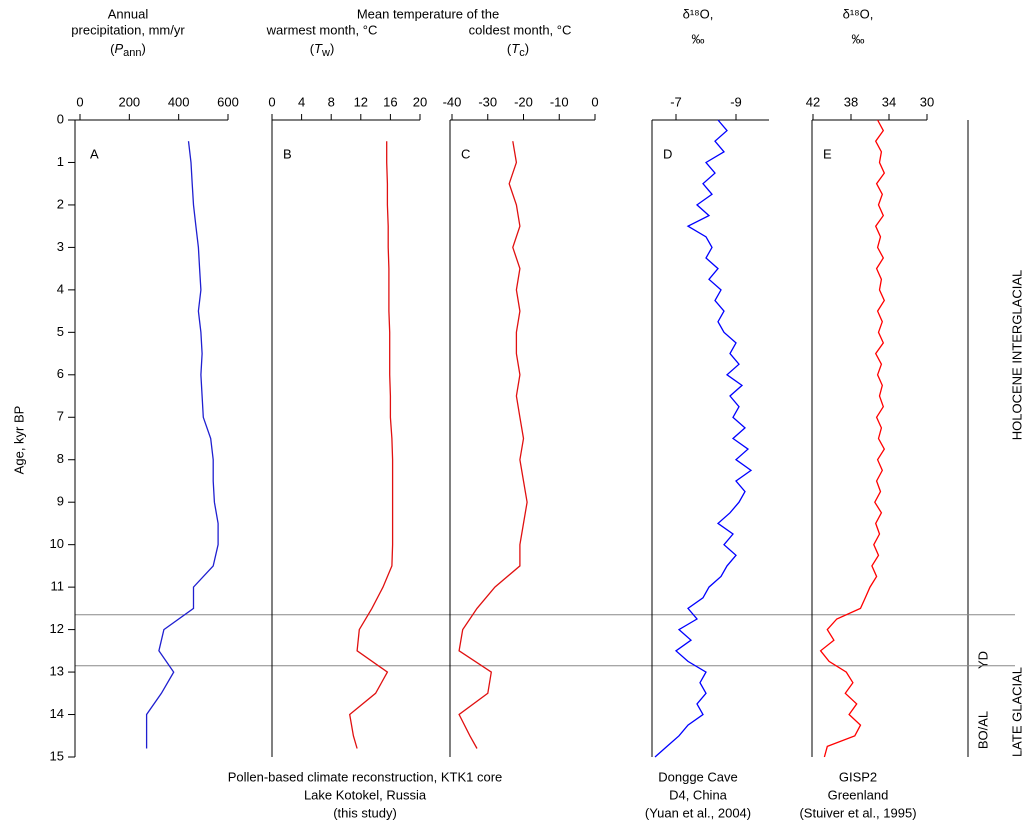 The width and height of the screenshot is (1030, 833). What do you see at coordinates (57, 713) in the screenshot?
I see `y-tick-label: 14` at bounding box center [57, 713].